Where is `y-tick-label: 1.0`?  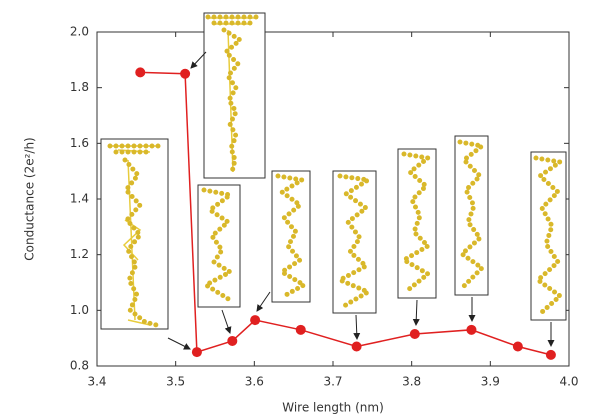 y-tick-label: 1.0 is located at coordinates (79, 310).